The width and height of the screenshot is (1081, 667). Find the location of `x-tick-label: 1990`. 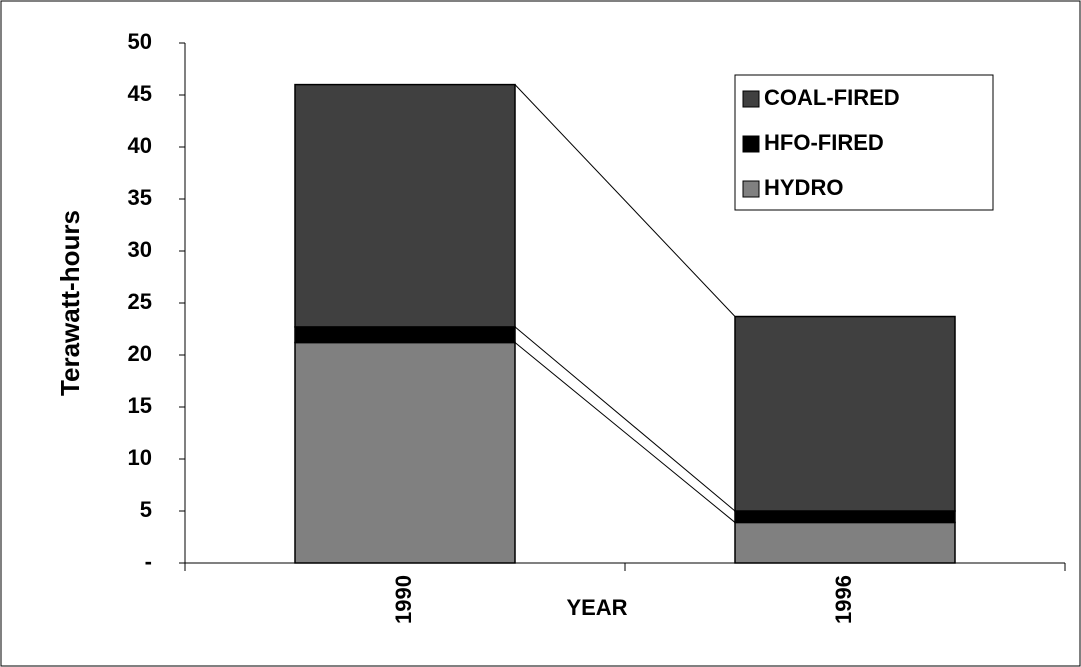

x-tick-label: 1990 is located at coordinates (403, 599).